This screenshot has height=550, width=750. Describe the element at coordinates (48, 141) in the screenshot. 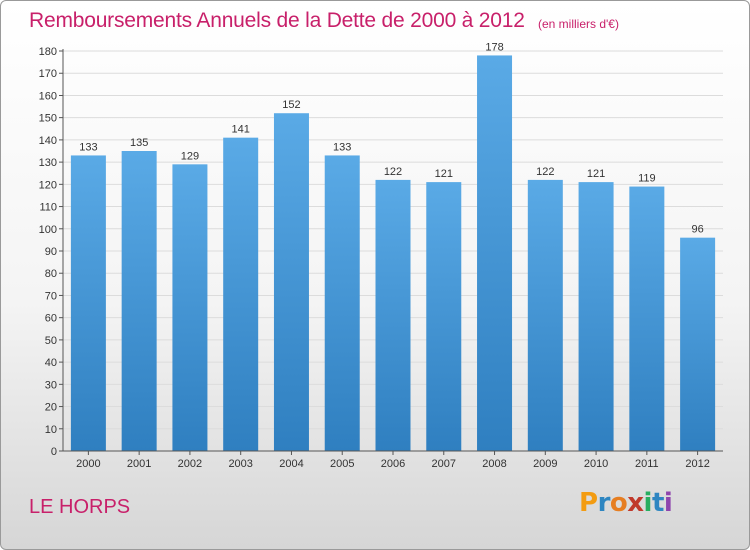

I see `y-tick-label: 140` at that location.